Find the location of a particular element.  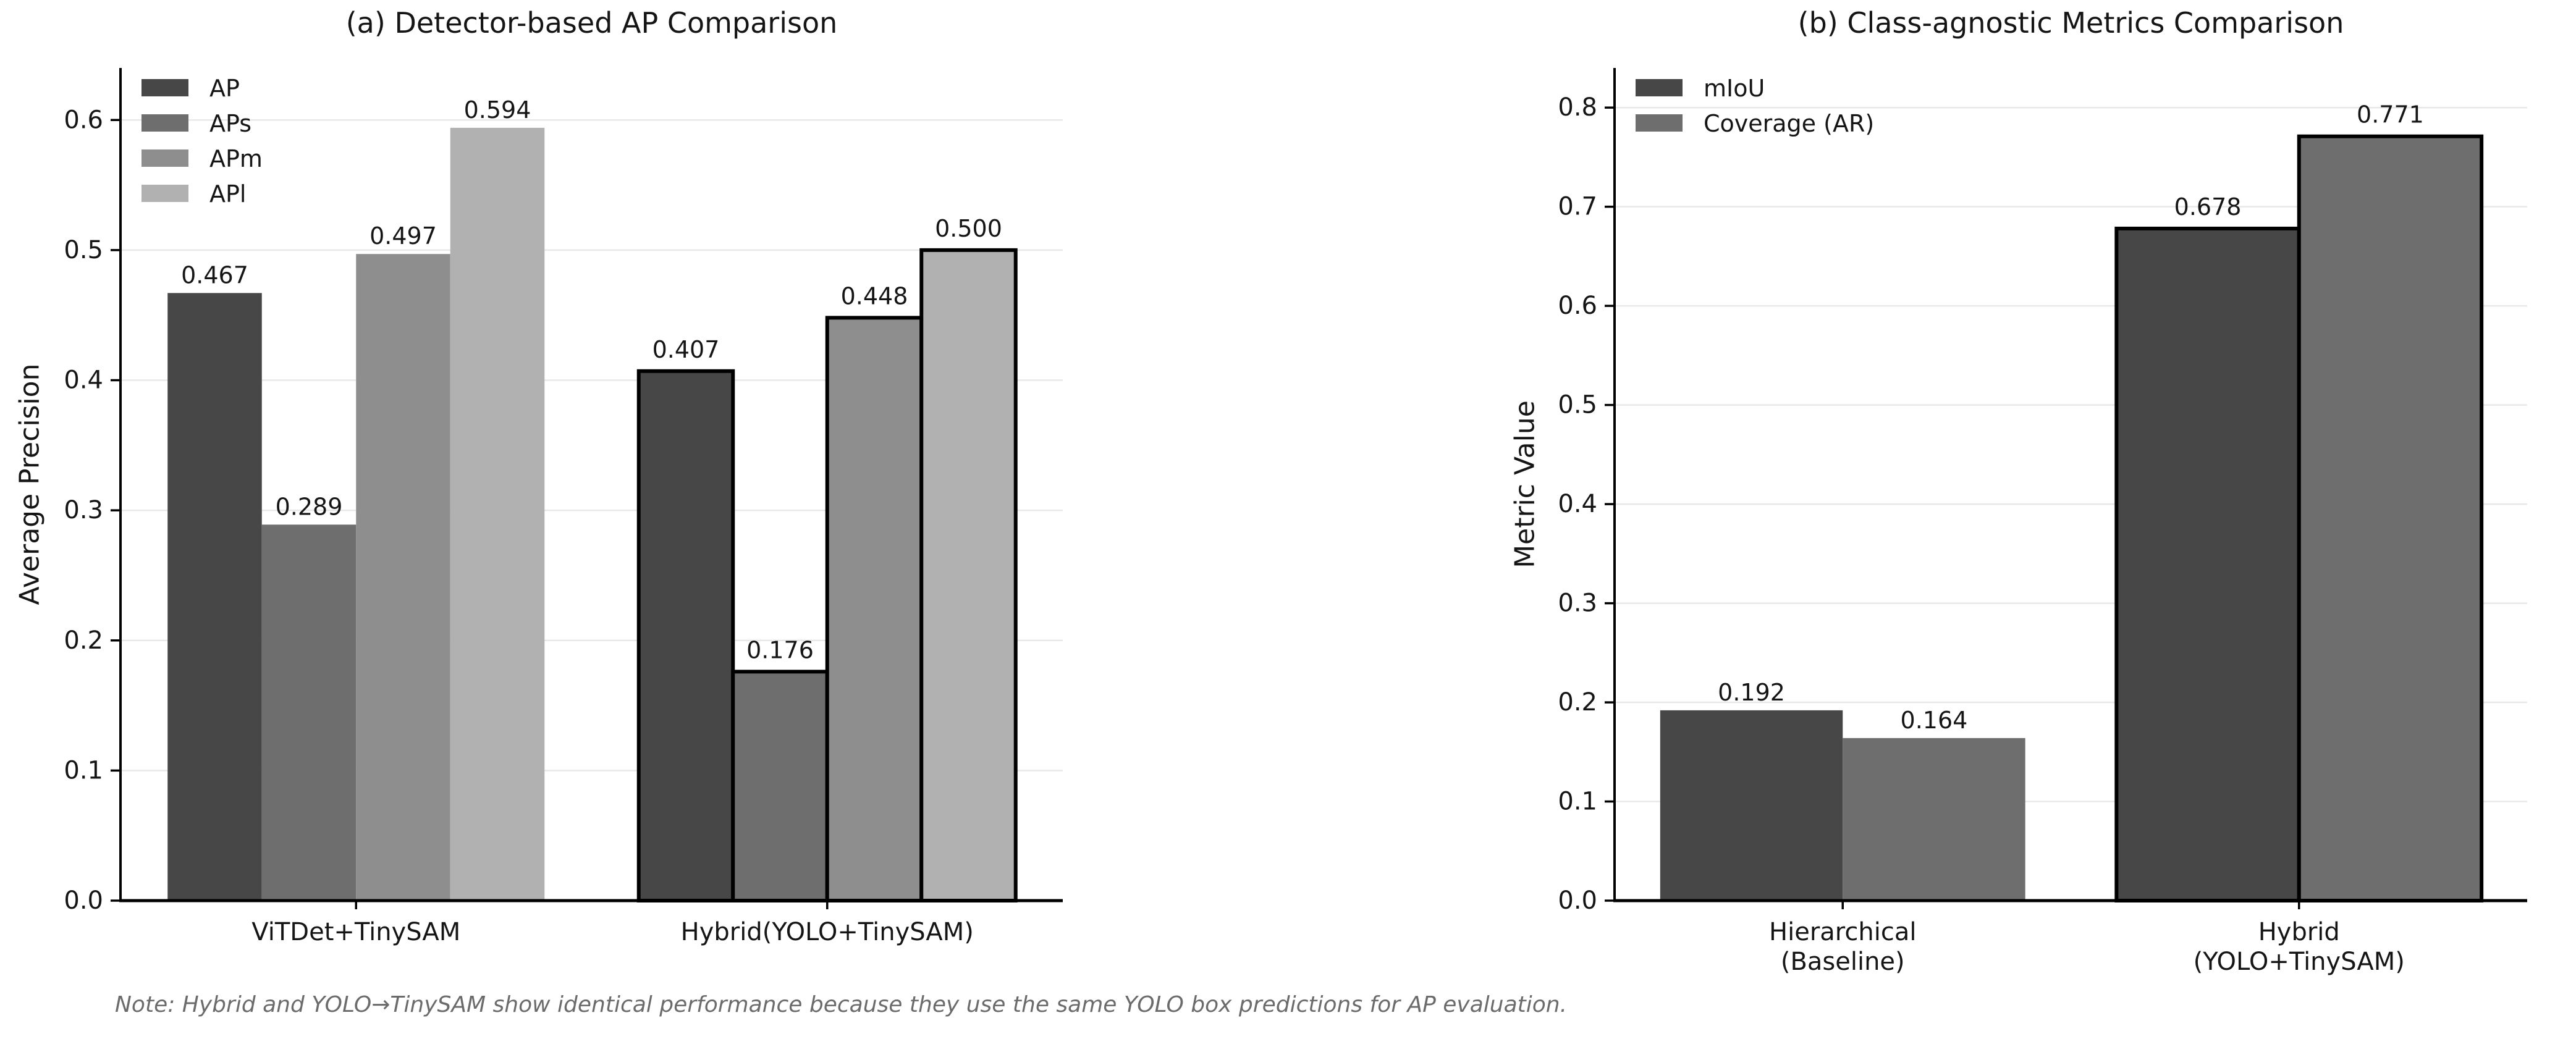

legend-label: mIoU is located at coordinates (1734, 89).